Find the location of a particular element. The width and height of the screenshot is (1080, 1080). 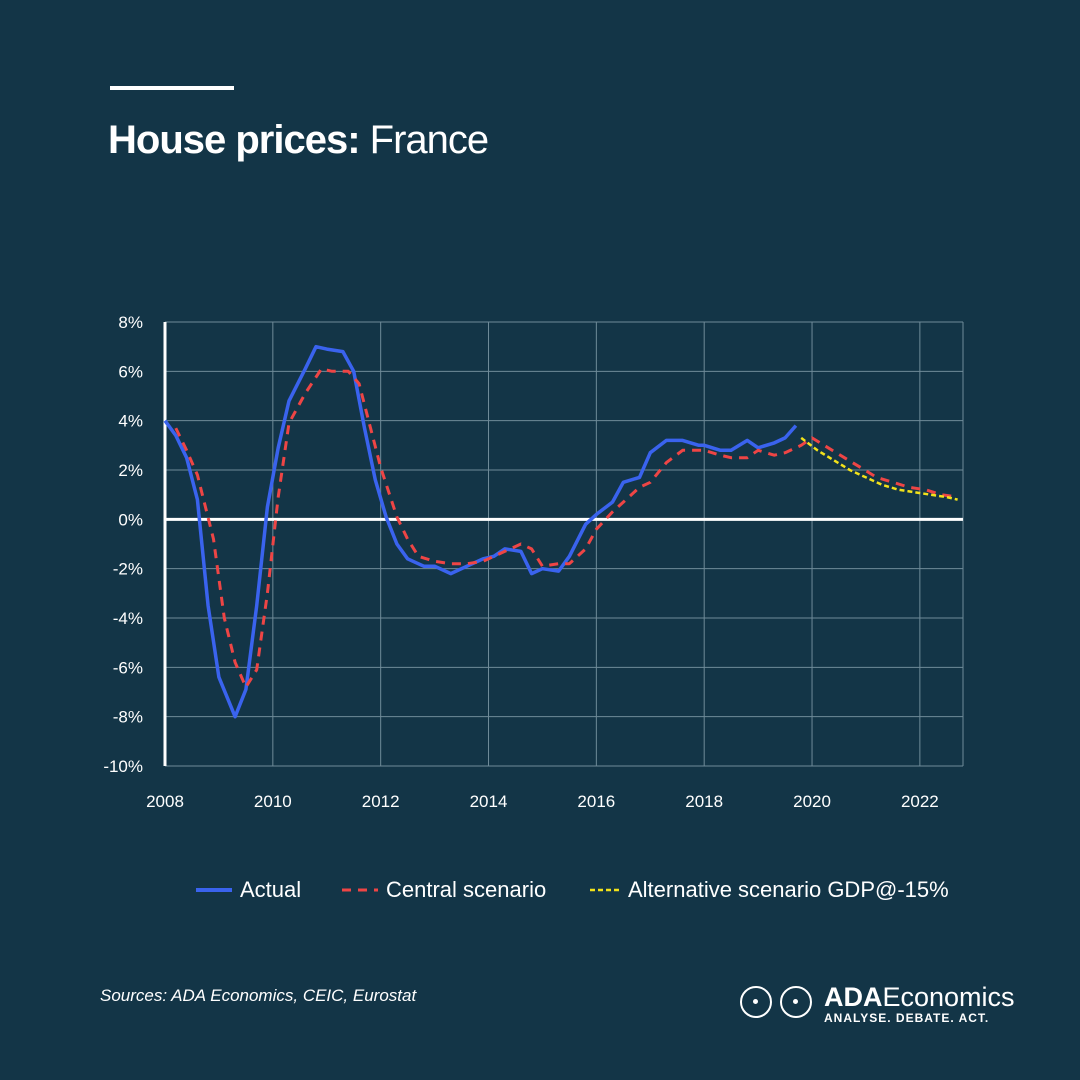

y-tick-label: 6% is located at coordinates (130, 371).